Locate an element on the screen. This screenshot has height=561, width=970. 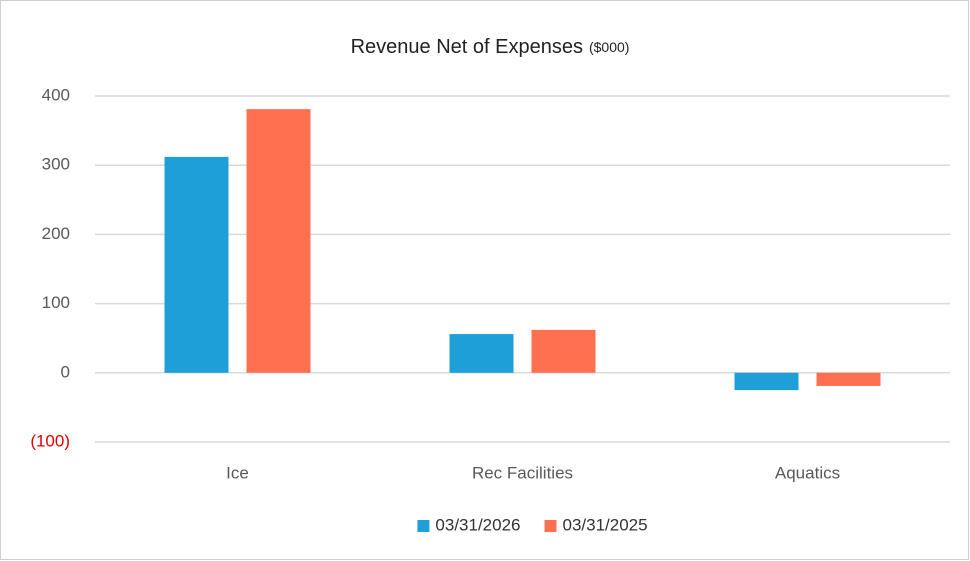
x-tick-label: Aquatics is located at coordinates (807, 472).